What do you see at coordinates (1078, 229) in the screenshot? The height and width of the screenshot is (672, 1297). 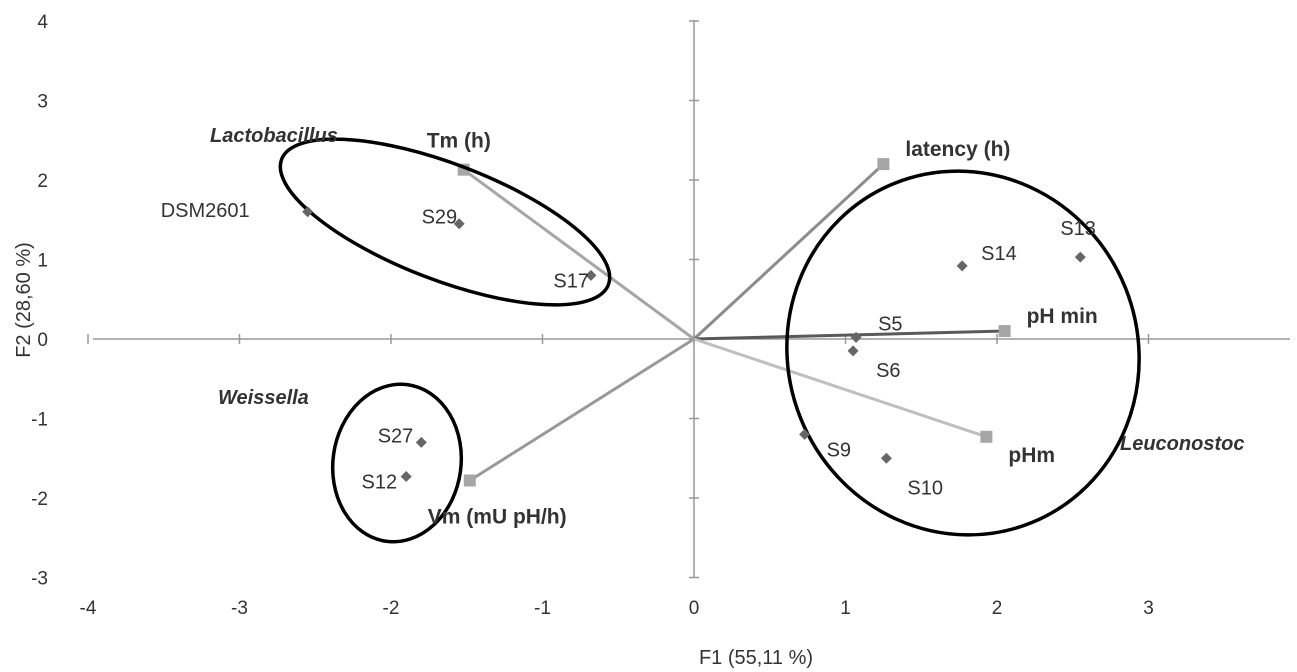 I see `observation-label: S13` at bounding box center [1078, 229].